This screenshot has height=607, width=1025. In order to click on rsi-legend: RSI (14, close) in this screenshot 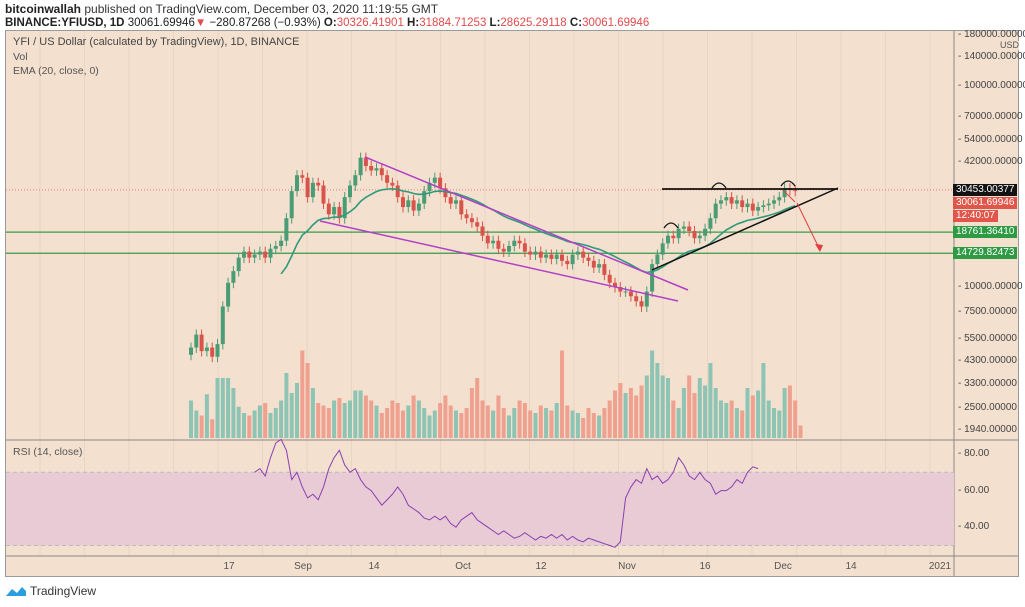, I will do `click(48, 452)`.